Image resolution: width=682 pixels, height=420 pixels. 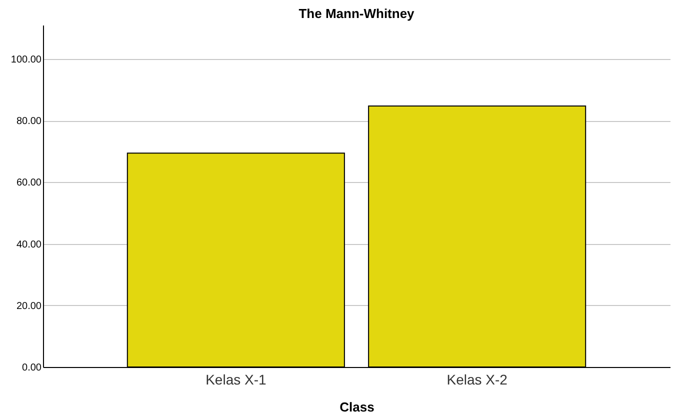 What do you see at coordinates (29, 122) in the screenshot?
I see `y-tick-label: 80.00` at bounding box center [29, 122].